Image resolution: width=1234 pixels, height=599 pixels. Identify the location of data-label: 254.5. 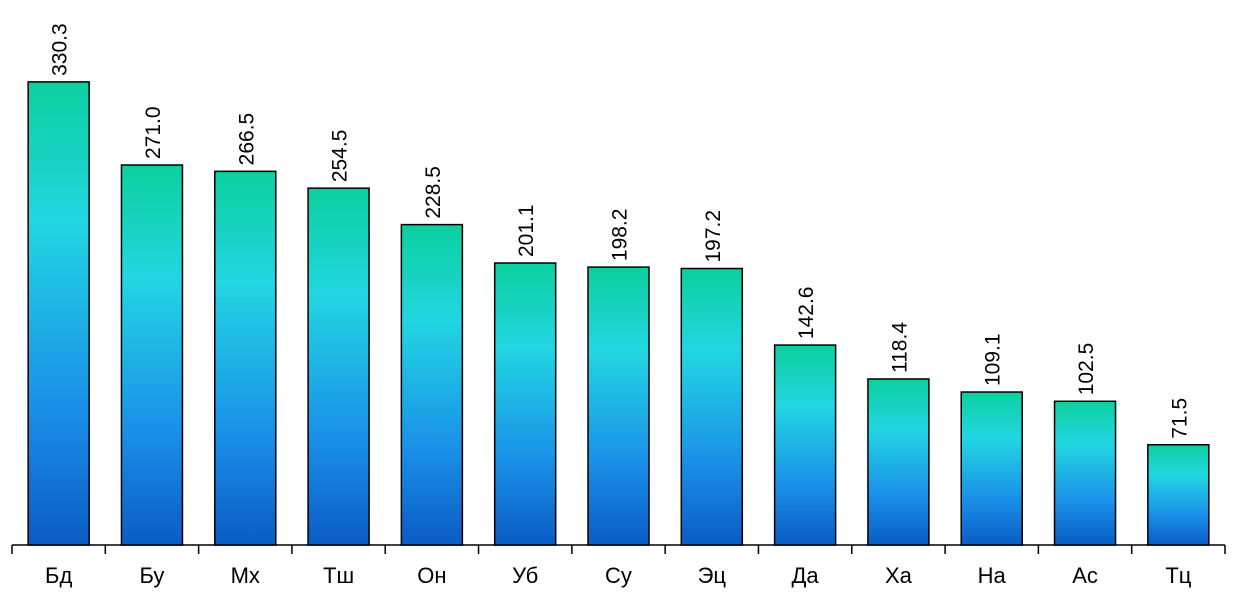
(340, 156).